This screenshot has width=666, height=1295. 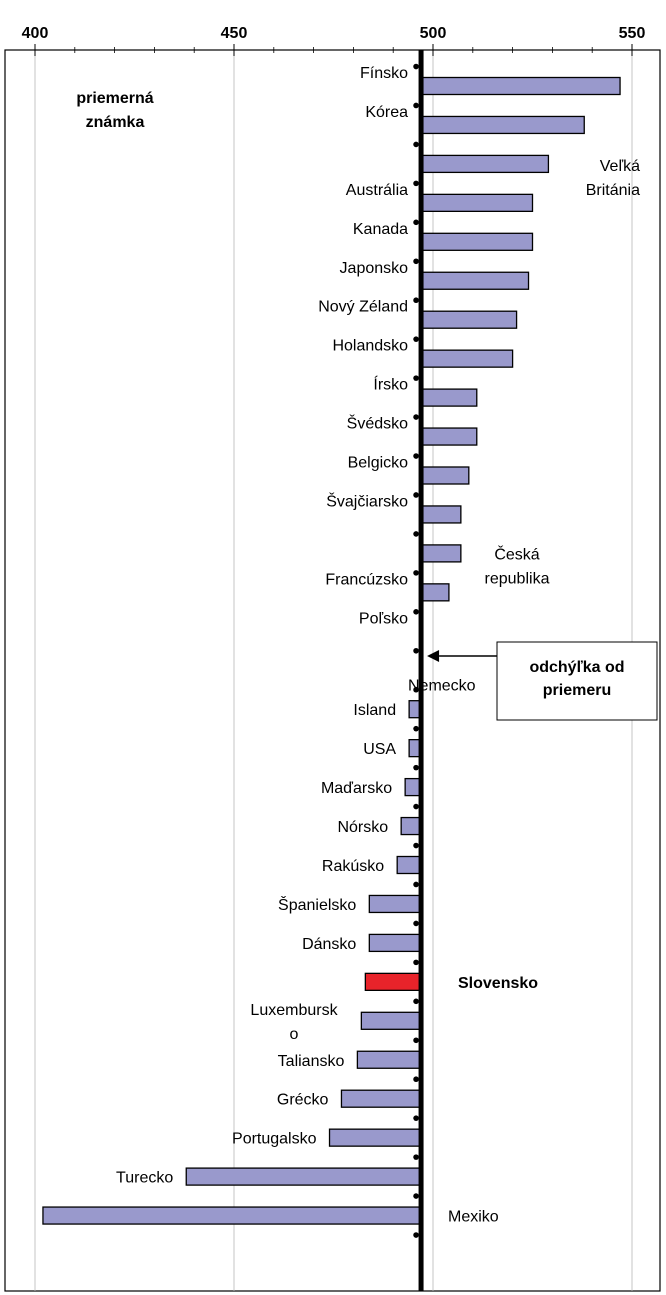 I want to click on country-label: Turecko, so click(x=144, y=1178).